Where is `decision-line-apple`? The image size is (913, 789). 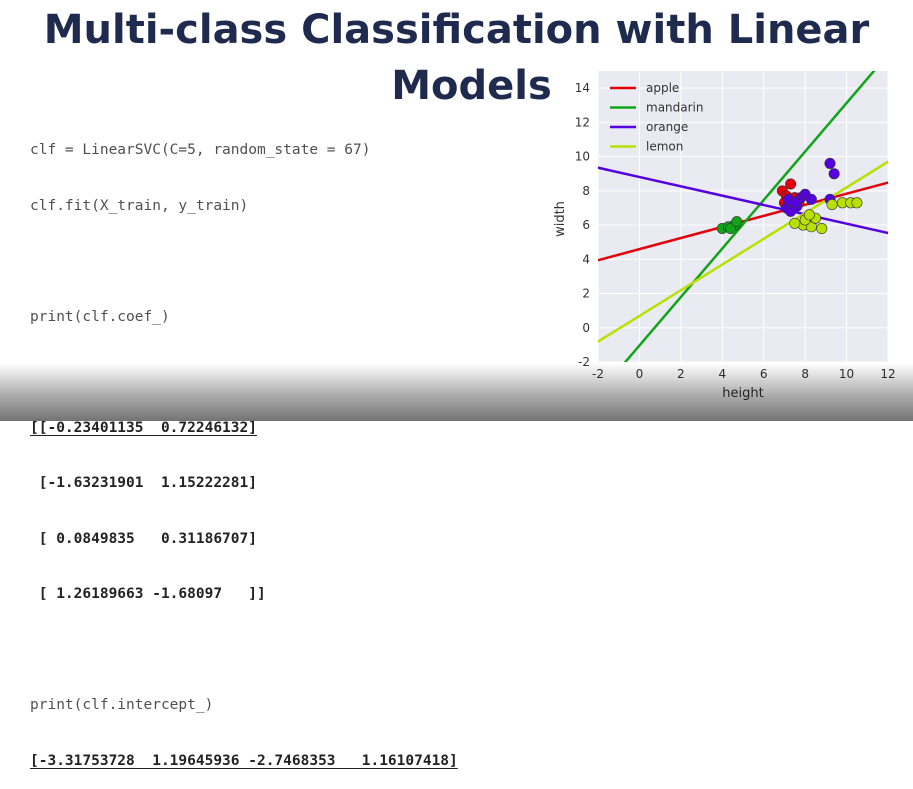 decision-line-apple is located at coordinates (743, 221).